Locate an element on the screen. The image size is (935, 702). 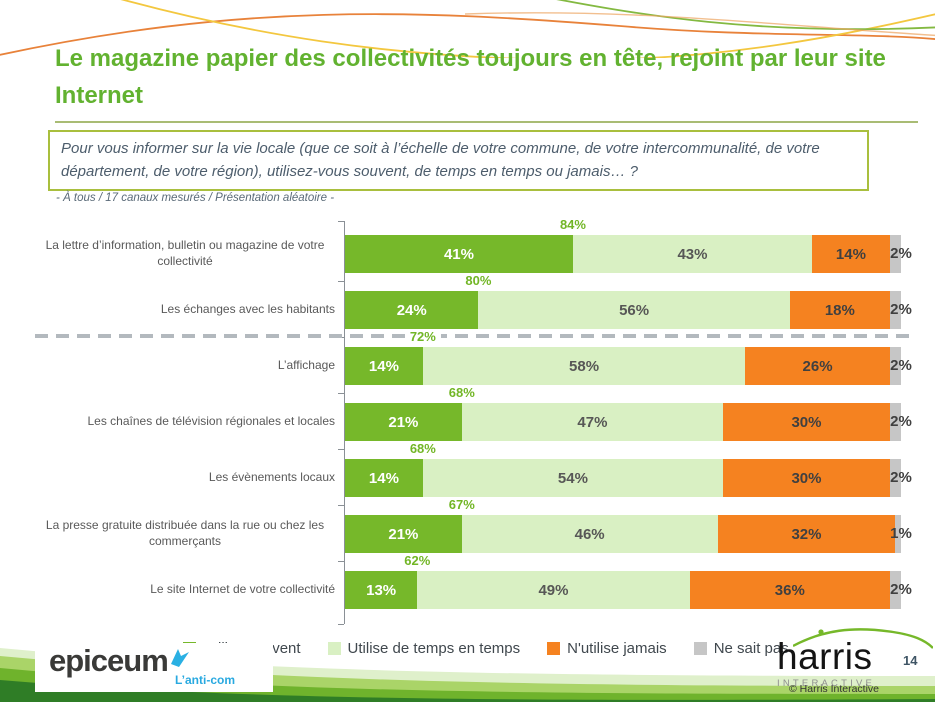
title-underline is located at coordinates (486, 122).